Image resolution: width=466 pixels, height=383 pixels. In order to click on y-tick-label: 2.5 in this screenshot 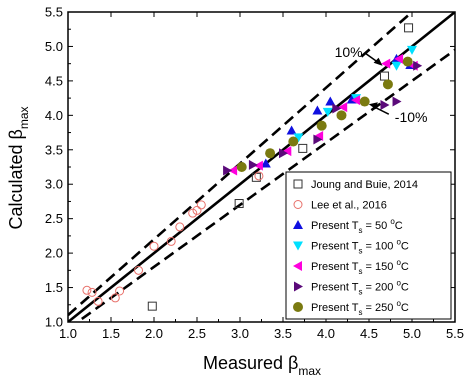, I will do `click(54, 218)`.